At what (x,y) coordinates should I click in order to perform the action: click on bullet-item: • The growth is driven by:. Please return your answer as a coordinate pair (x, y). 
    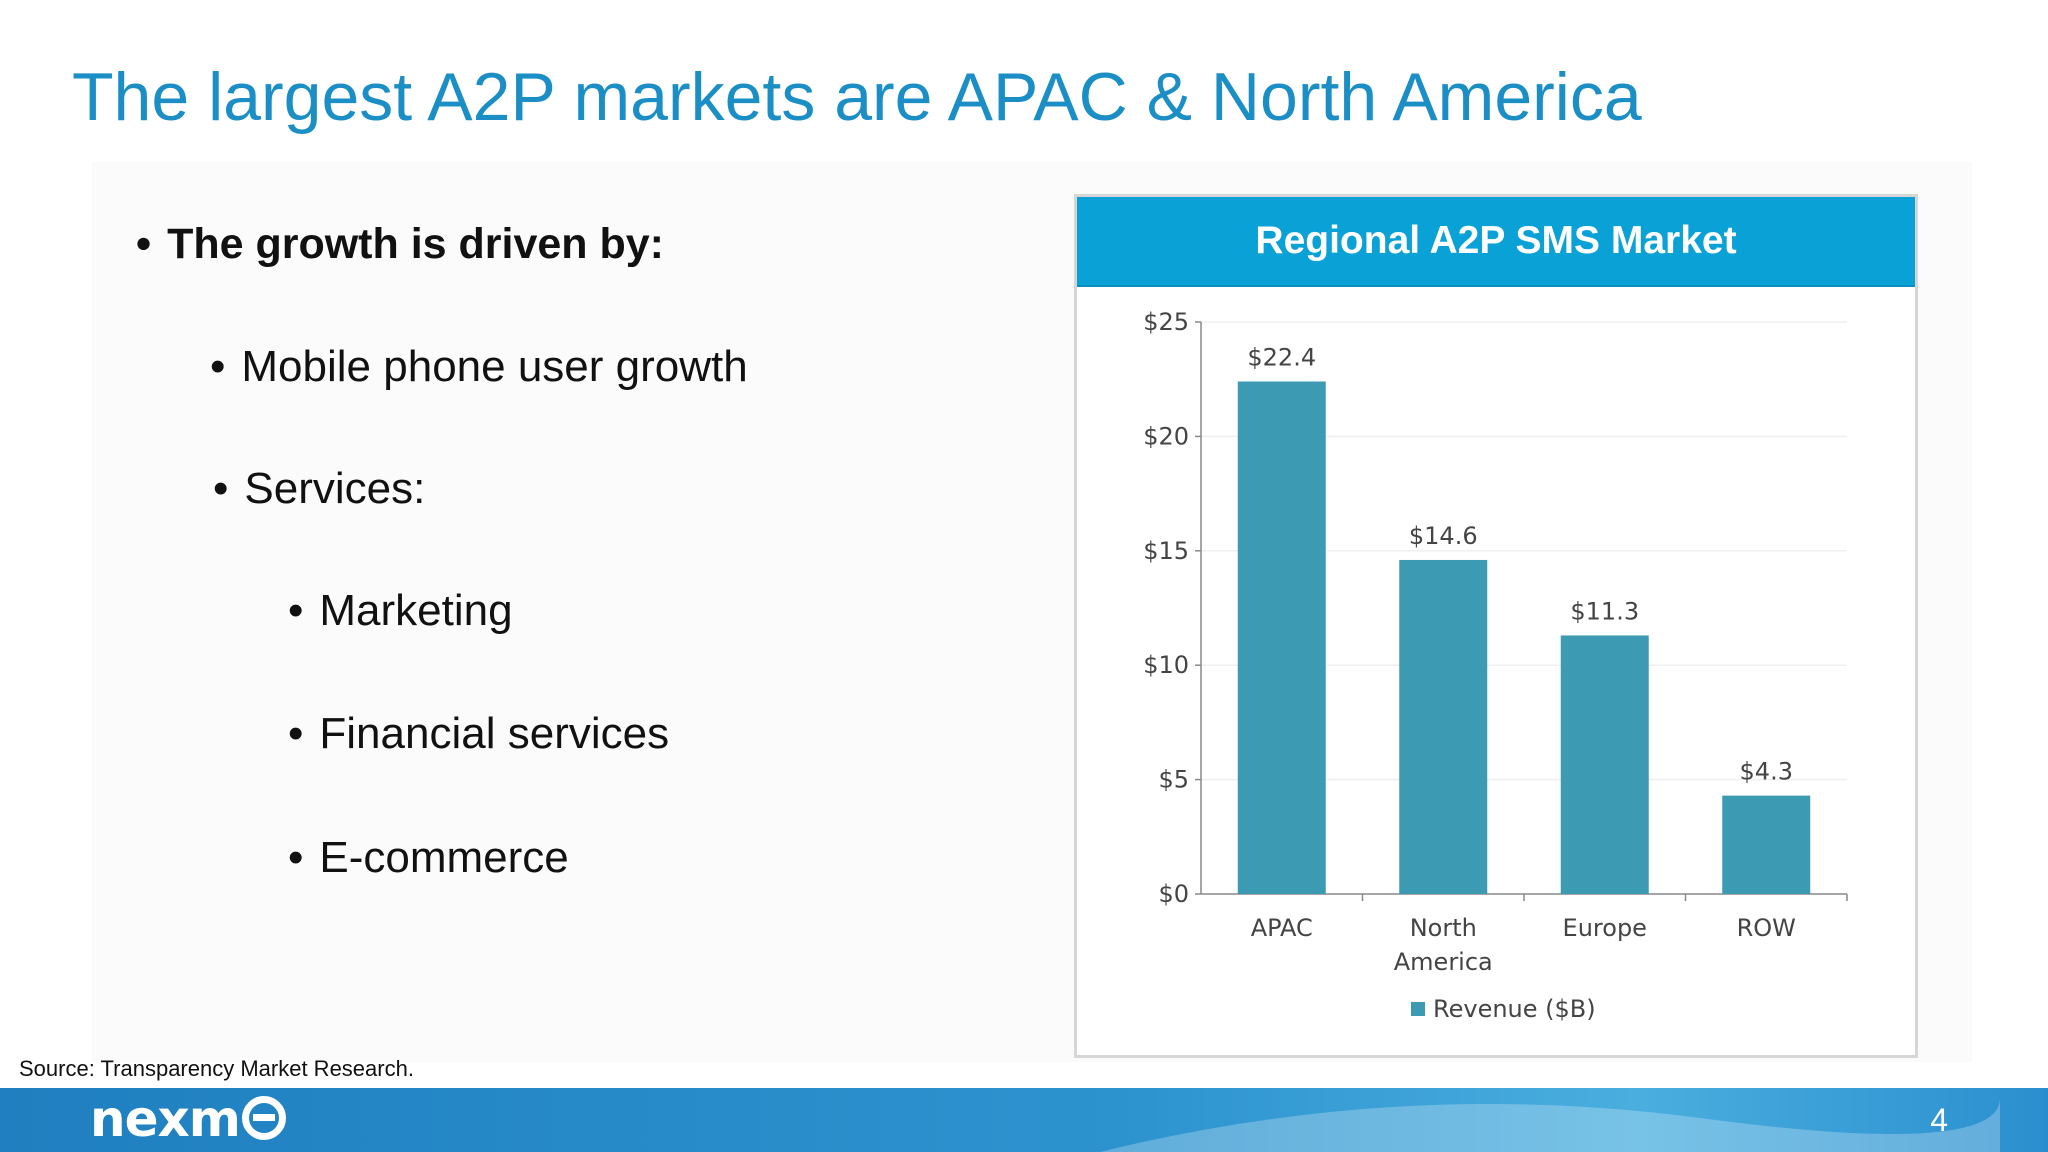
    Looking at the image, I should click on (400, 244).